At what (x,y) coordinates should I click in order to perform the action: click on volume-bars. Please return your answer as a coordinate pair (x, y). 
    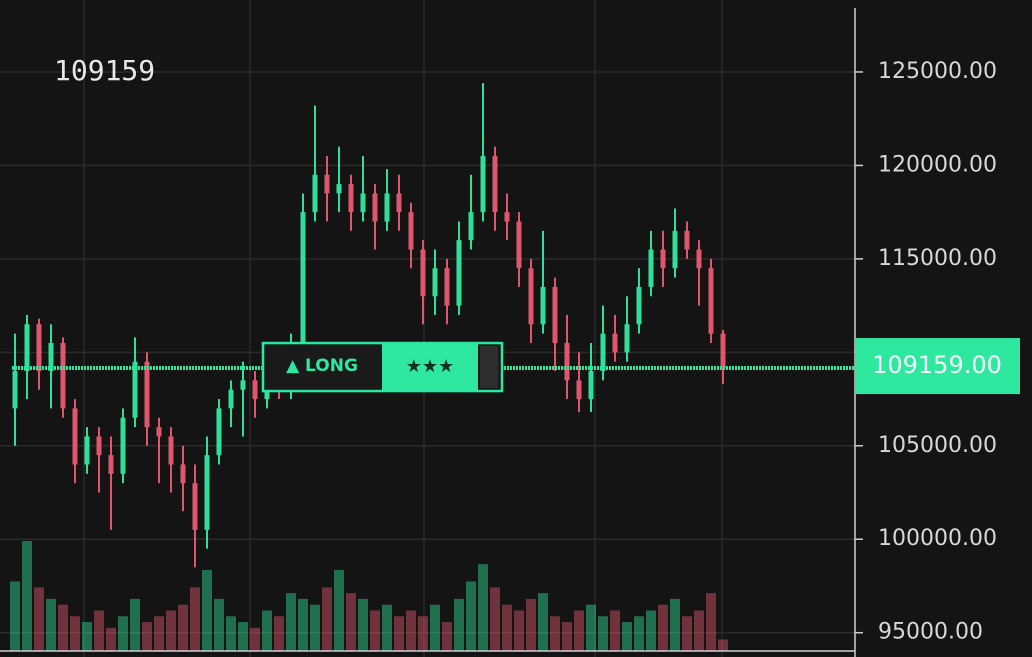
    Looking at the image, I should click on (369, 596).